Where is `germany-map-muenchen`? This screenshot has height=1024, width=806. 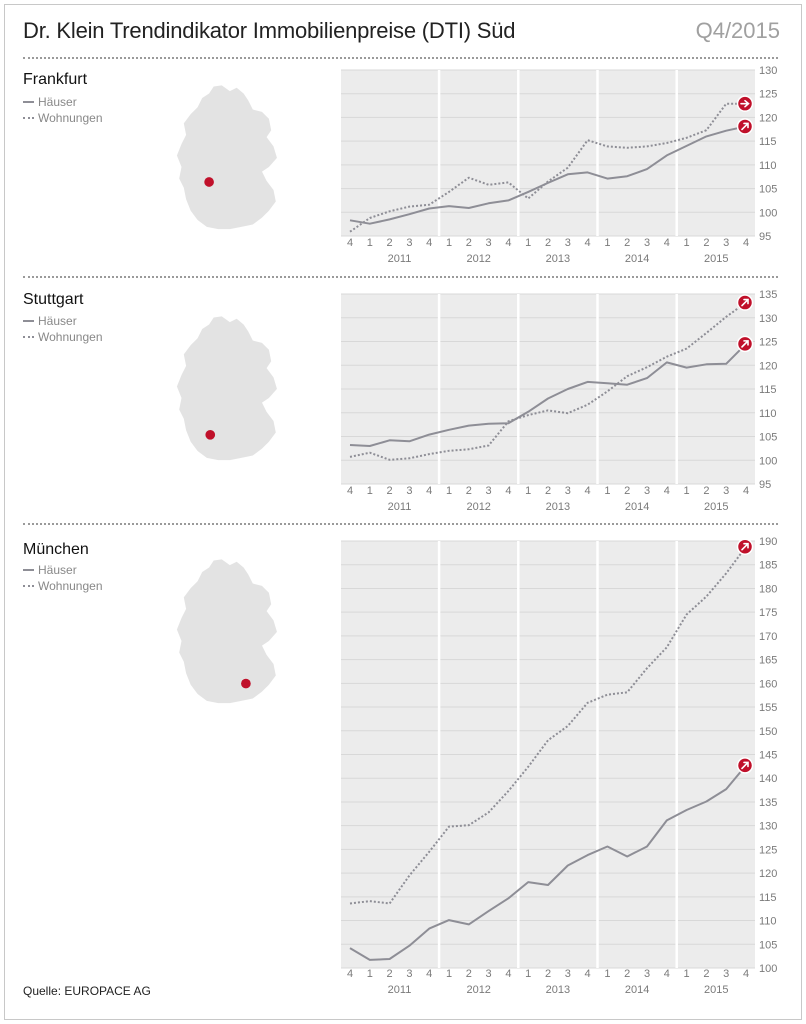
germany-map-muenchen is located at coordinates (226, 631).